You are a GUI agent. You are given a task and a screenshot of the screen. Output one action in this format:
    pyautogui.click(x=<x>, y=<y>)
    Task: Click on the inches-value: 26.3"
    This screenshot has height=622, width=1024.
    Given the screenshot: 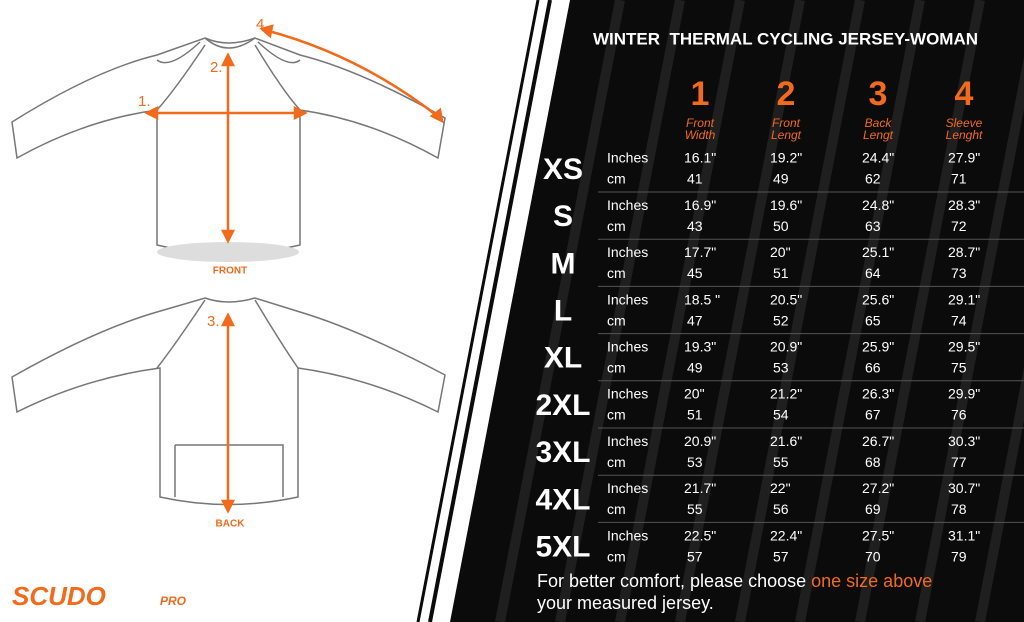 What is the action you would take?
    pyautogui.click(x=878, y=394)
    